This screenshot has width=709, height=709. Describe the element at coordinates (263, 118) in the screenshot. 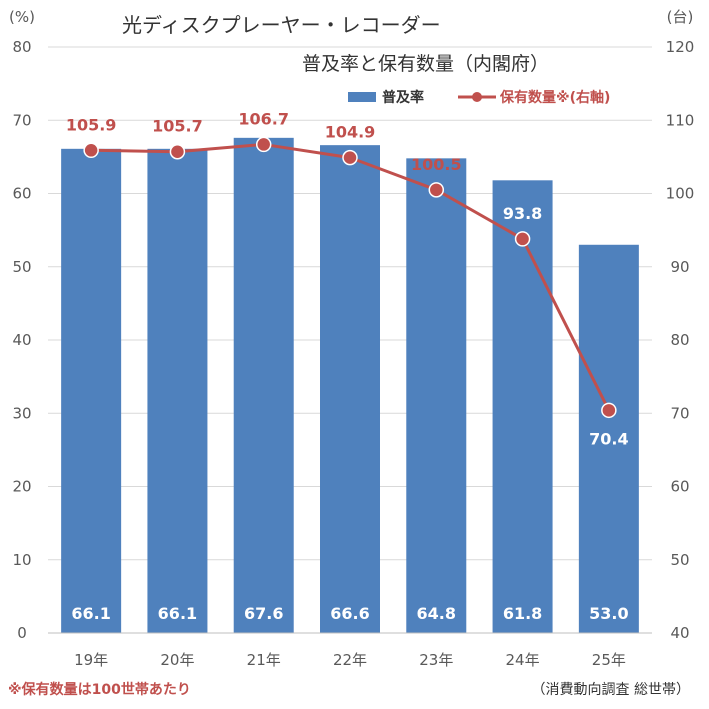

I see `line-value-label: 106.7` at that location.